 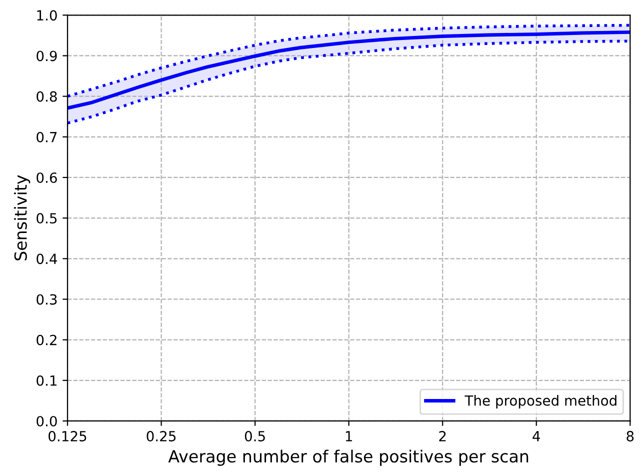 I want to click on x-tick-label: 4, so click(x=536, y=436).